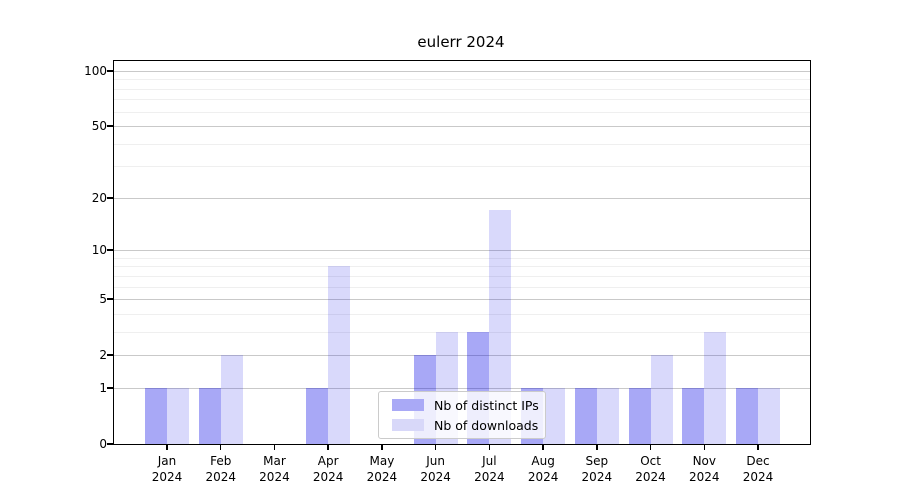  What do you see at coordinates (650, 461) in the screenshot?
I see `month-label: Oct` at bounding box center [650, 461].